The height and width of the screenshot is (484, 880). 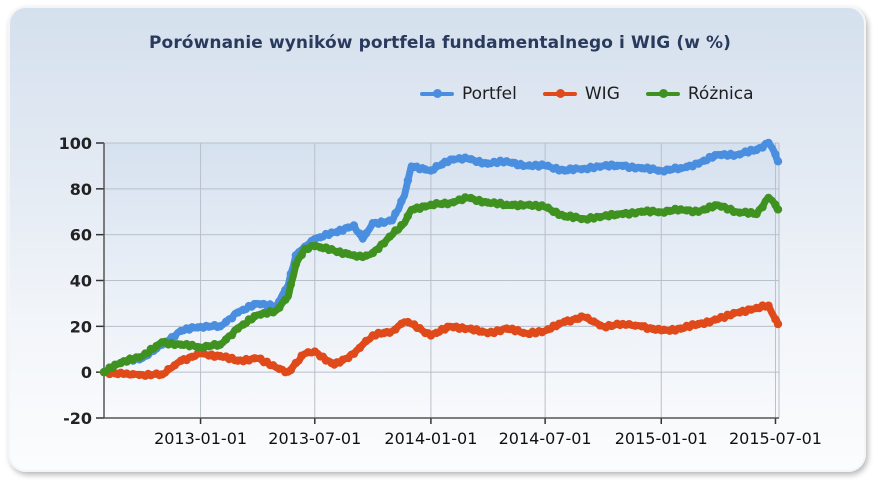 What do you see at coordinates (86, 372) in the screenshot?
I see `y-tick-label: 0` at bounding box center [86, 372].